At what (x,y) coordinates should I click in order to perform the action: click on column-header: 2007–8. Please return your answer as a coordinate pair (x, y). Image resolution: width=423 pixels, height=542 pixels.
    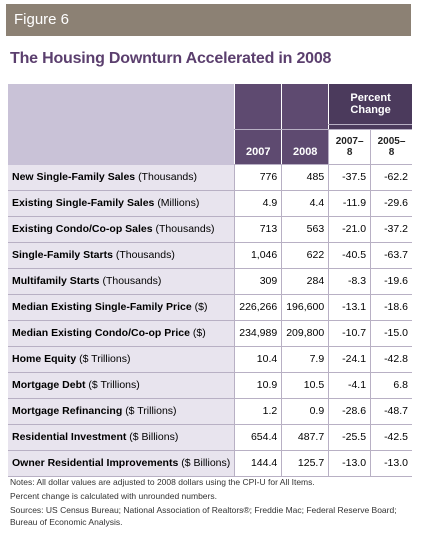
    Looking at the image, I should click on (349, 147).